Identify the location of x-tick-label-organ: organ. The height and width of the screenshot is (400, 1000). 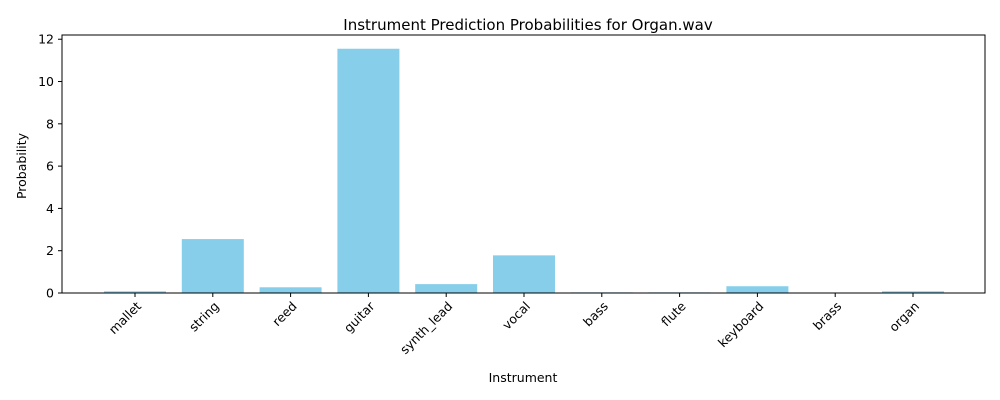
(904, 317).